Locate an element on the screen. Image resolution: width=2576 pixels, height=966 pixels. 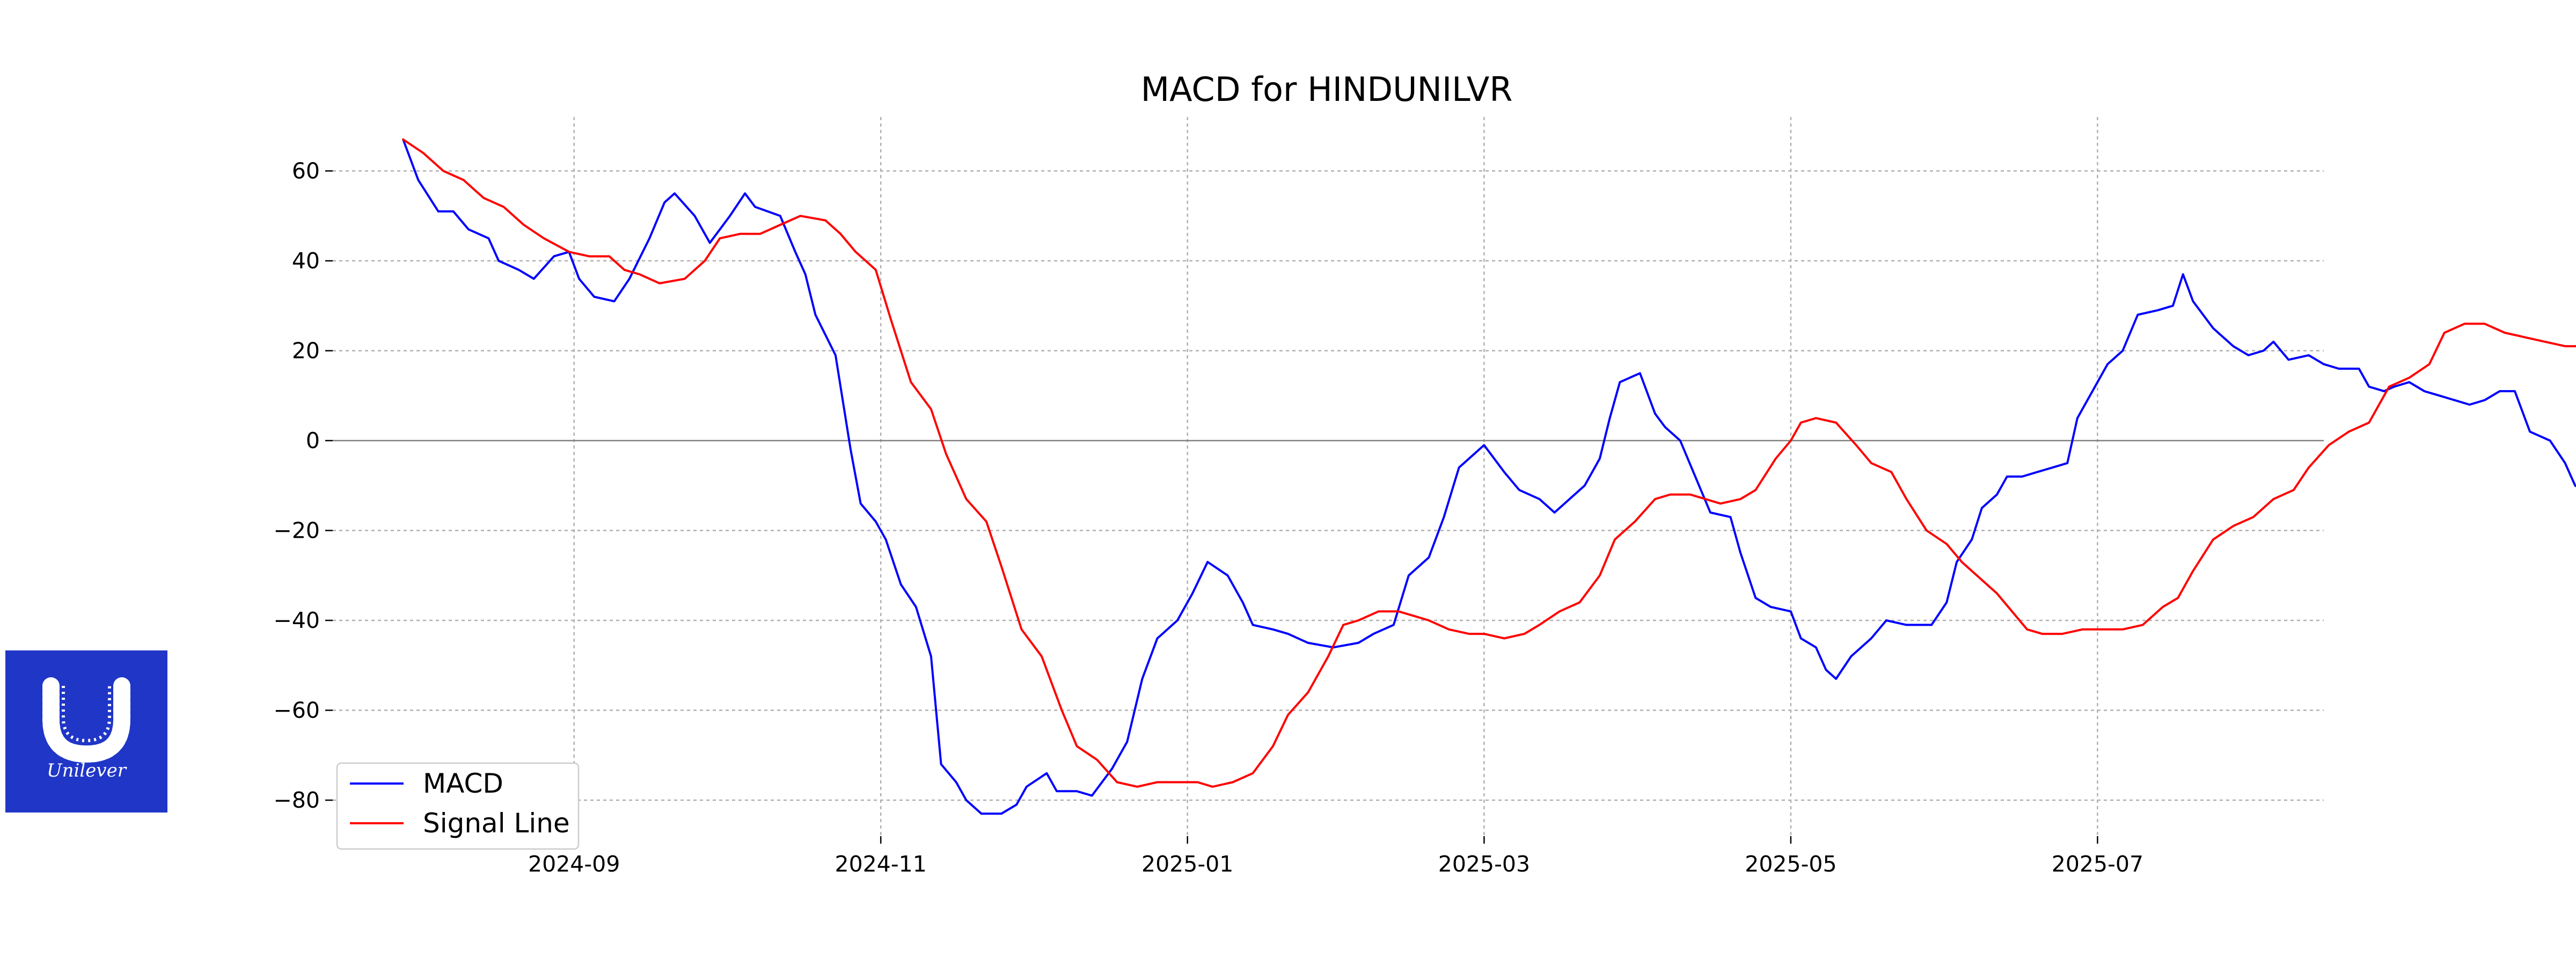
x-tick-label: 2025-03 is located at coordinates (1484, 864).